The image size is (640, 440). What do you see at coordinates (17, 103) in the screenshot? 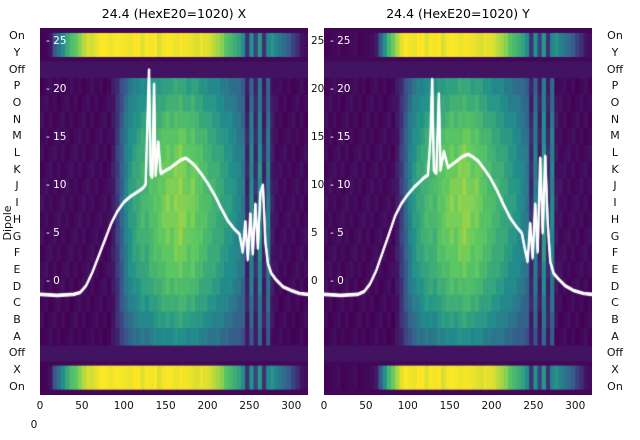
I see `row-label-left: O` at bounding box center [17, 103].